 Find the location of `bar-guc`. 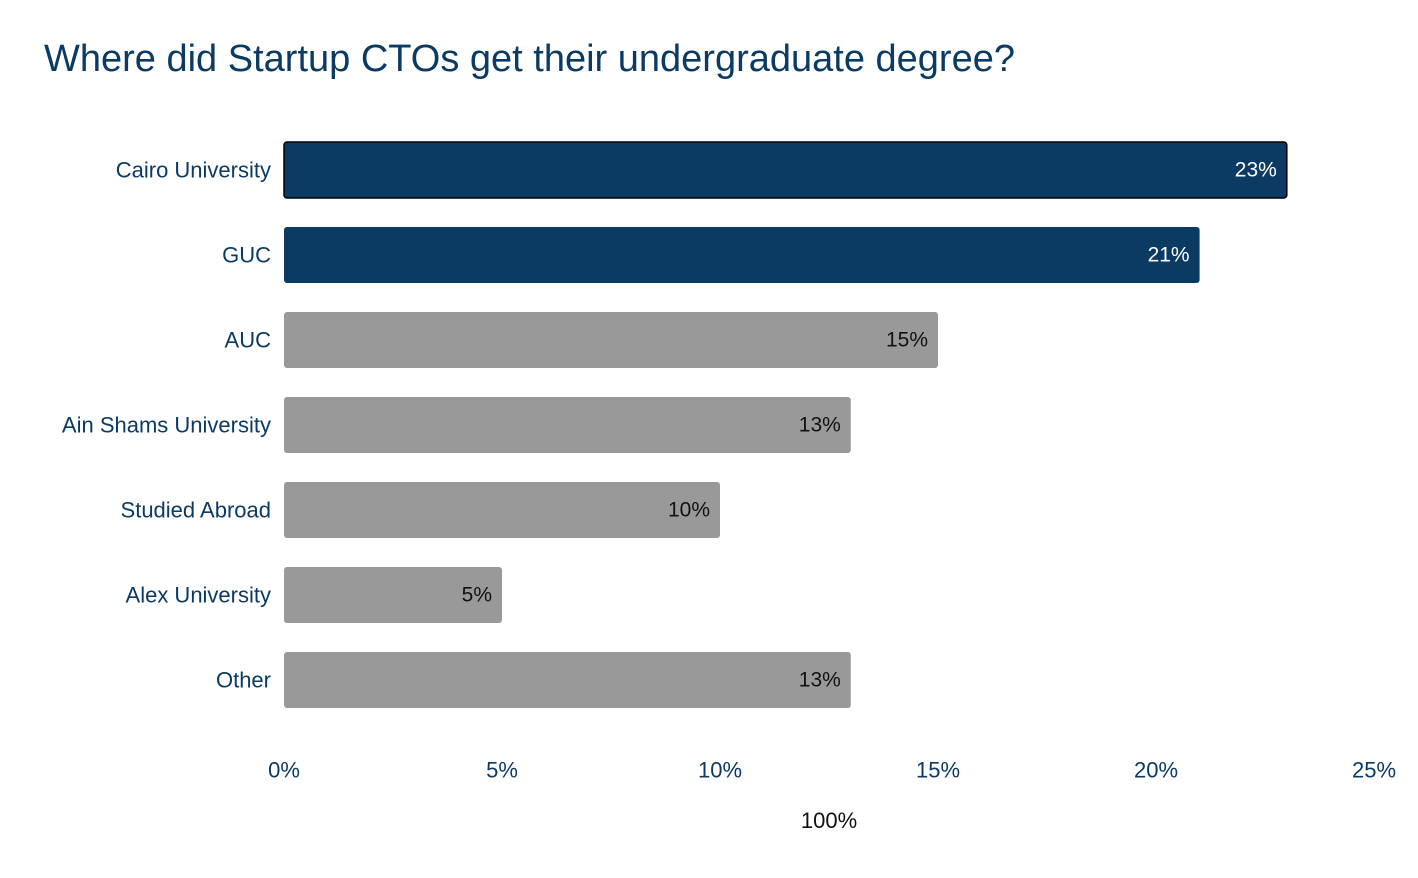

bar-guc is located at coordinates (742, 255).